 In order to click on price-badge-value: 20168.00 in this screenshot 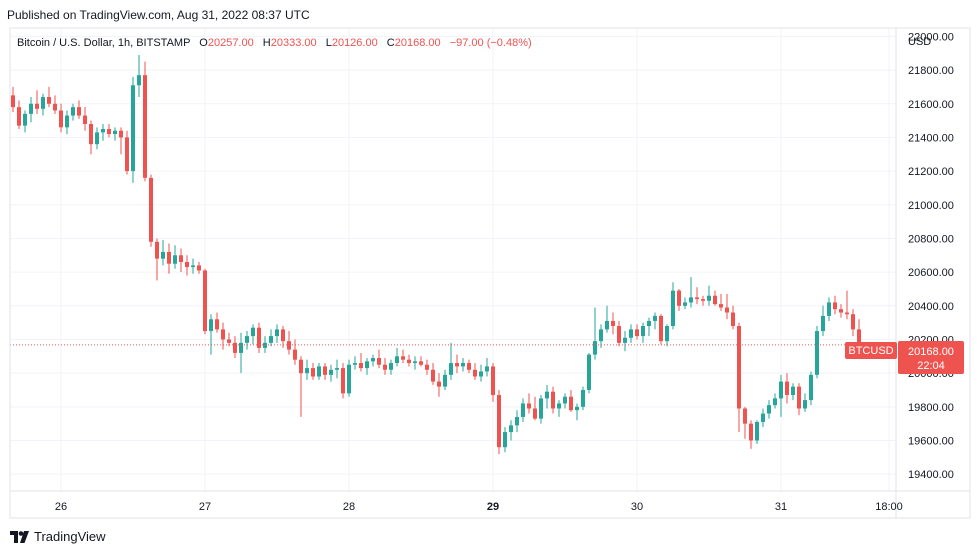, I will do `click(931, 352)`.